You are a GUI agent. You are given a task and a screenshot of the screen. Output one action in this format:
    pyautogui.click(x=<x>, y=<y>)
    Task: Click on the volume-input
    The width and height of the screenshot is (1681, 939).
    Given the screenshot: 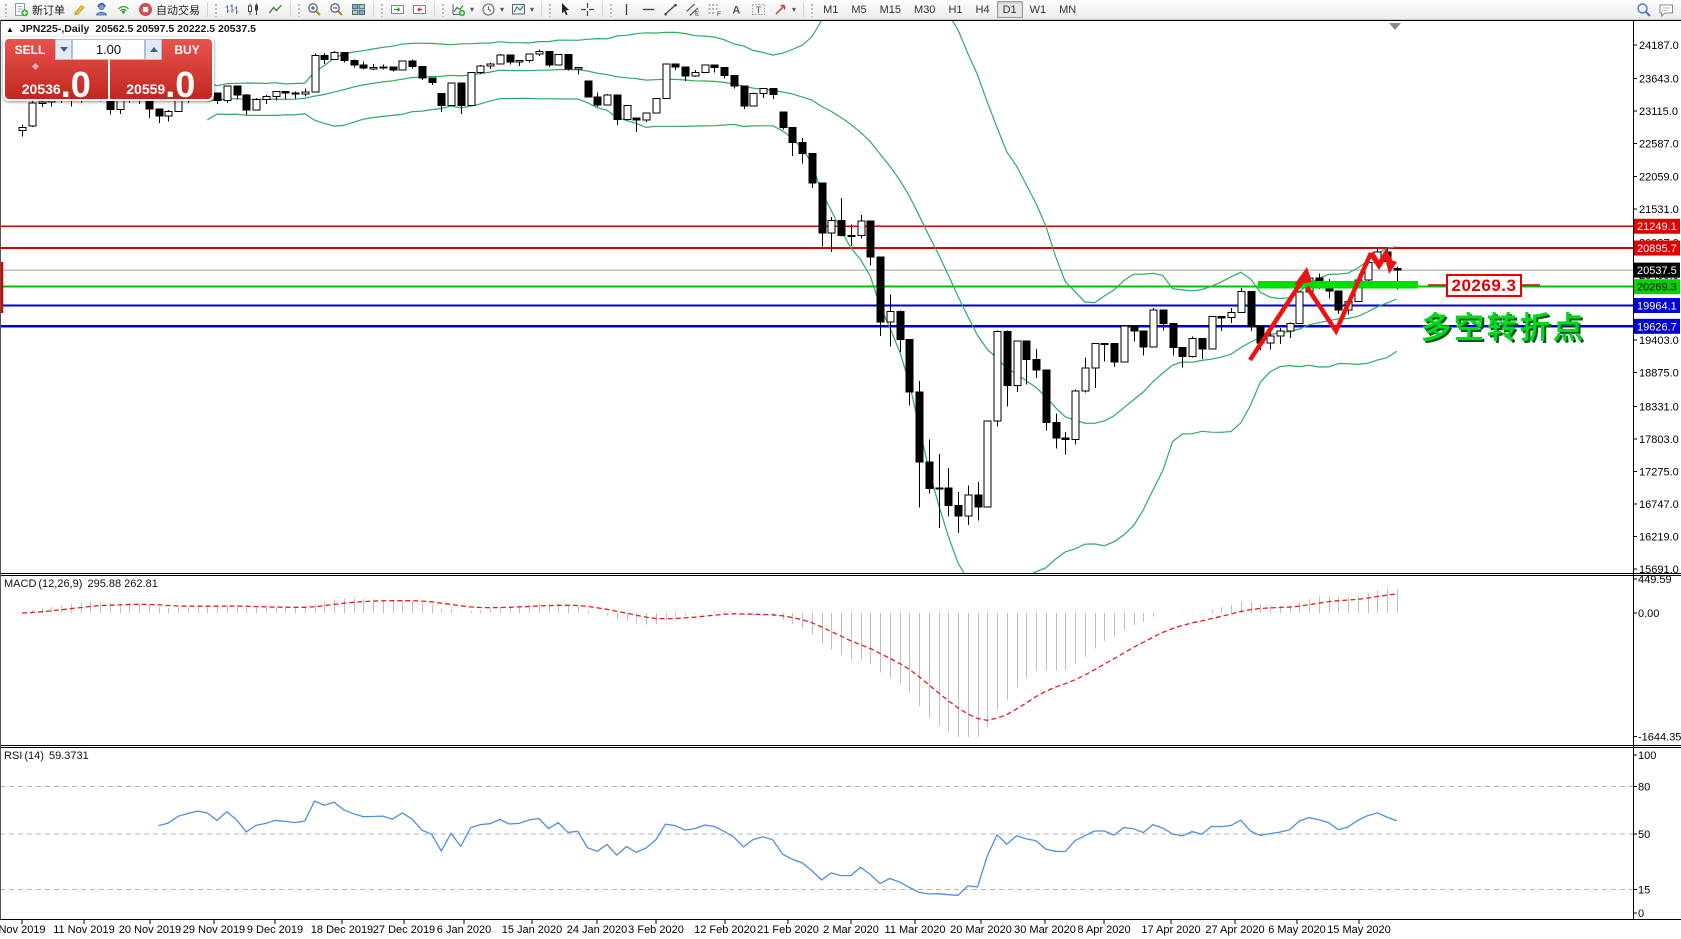 What is the action you would take?
    pyautogui.click(x=108, y=49)
    